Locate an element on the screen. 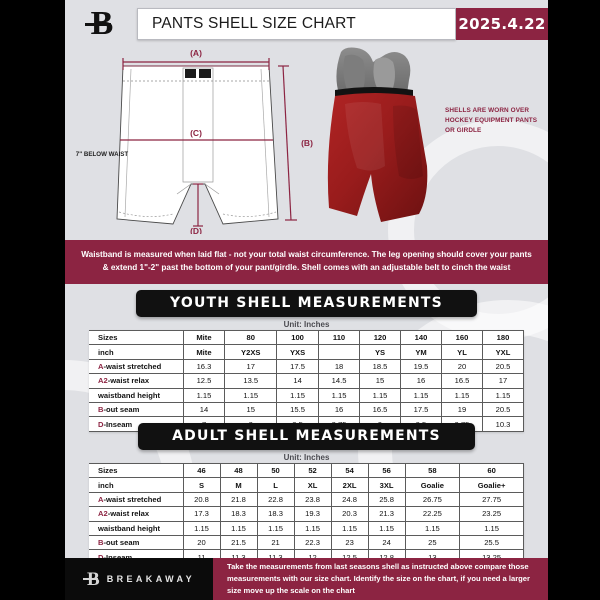 The width and height of the screenshot is (600, 600). table-cell: 21.3 is located at coordinates (386, 514).